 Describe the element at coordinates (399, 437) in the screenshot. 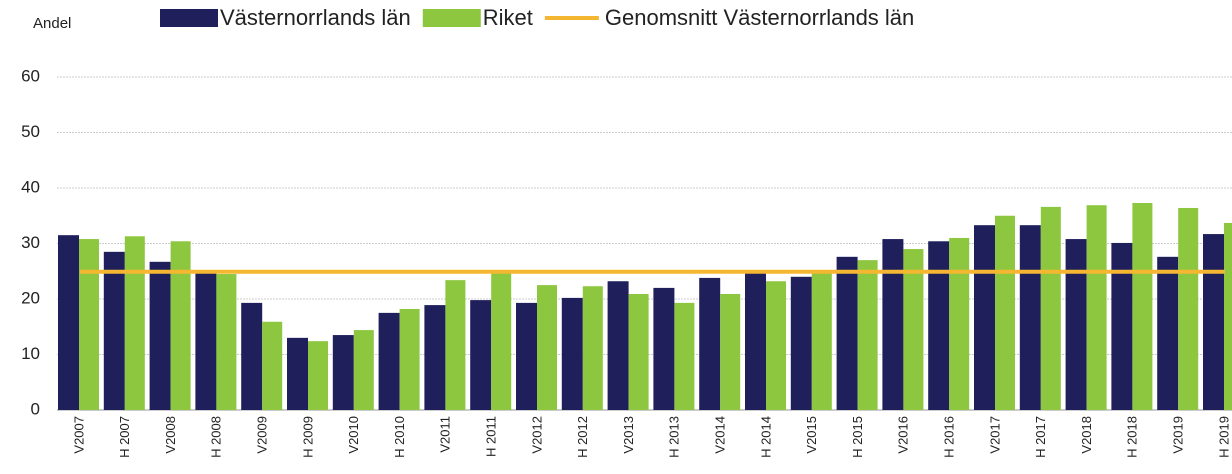

I see `x-tick-label: H 2010` at that location.